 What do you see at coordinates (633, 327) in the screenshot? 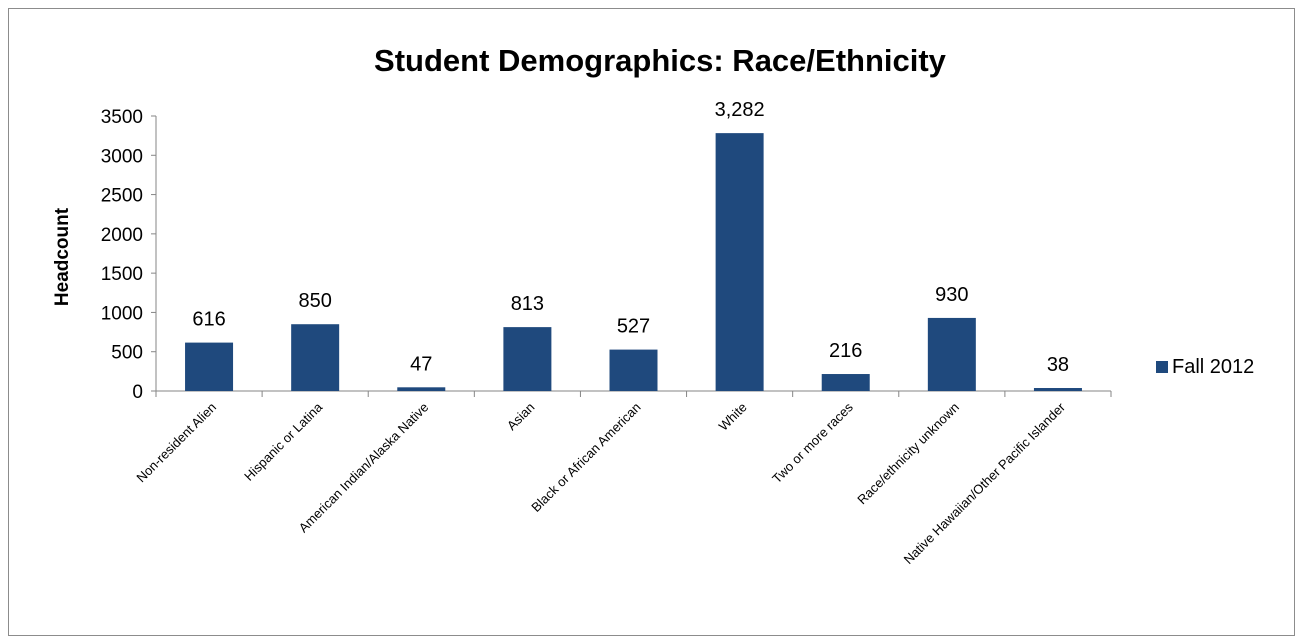
I see `data-label: 527` at bounding box center [633, 327].